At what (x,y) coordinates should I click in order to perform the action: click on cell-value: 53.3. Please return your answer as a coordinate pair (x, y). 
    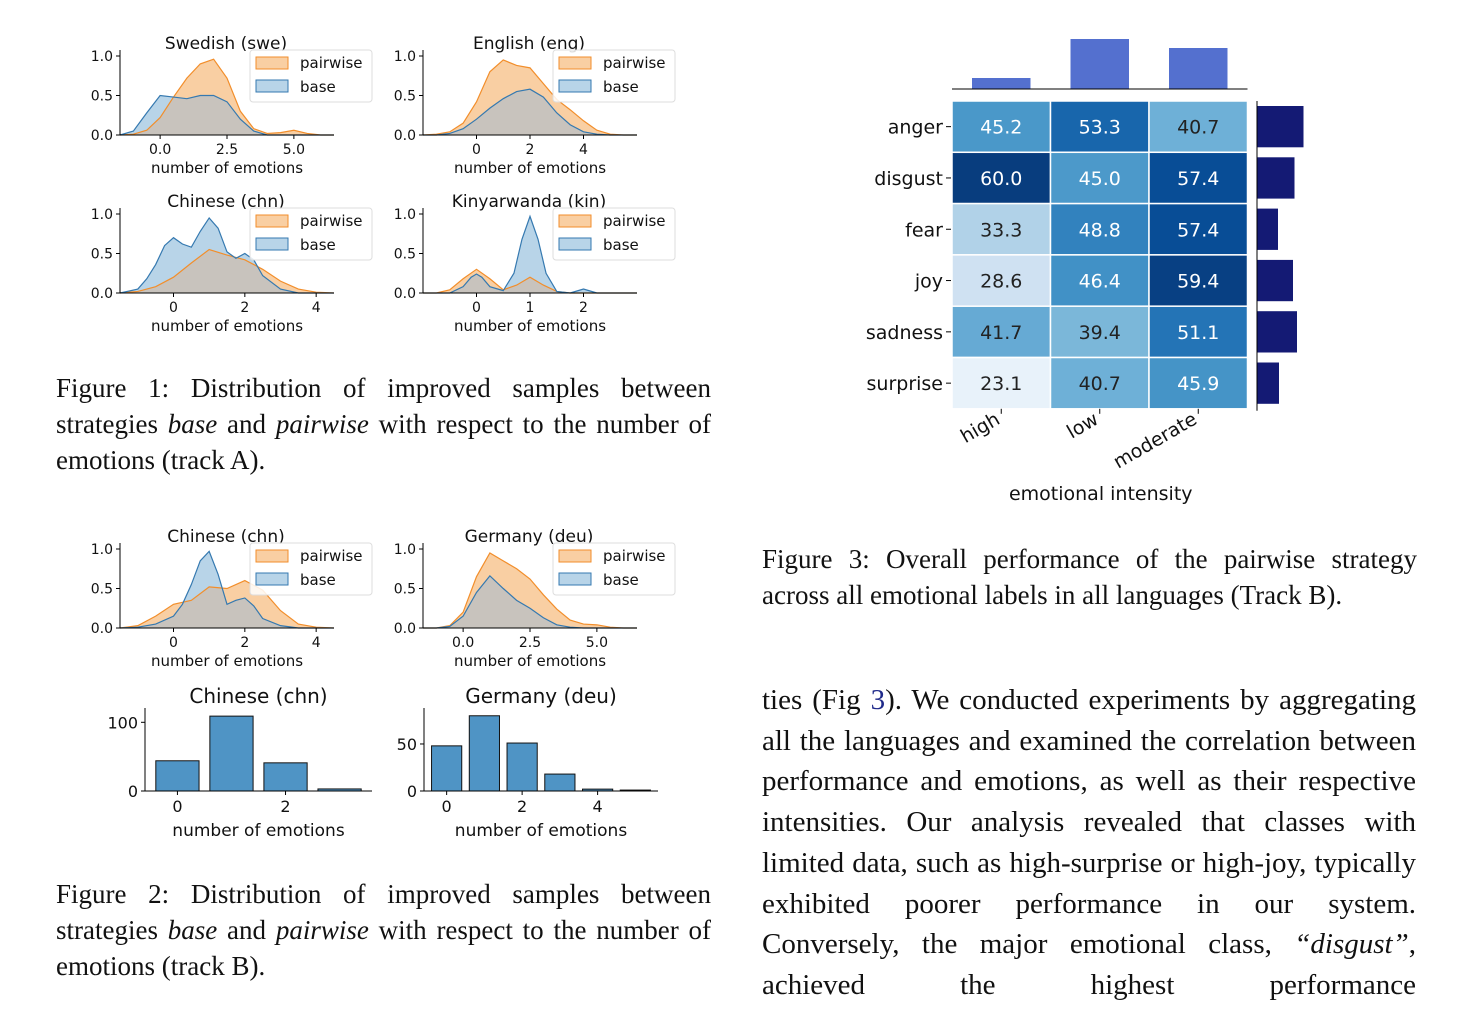
    Looking at the image, I should click on (1100, 128).